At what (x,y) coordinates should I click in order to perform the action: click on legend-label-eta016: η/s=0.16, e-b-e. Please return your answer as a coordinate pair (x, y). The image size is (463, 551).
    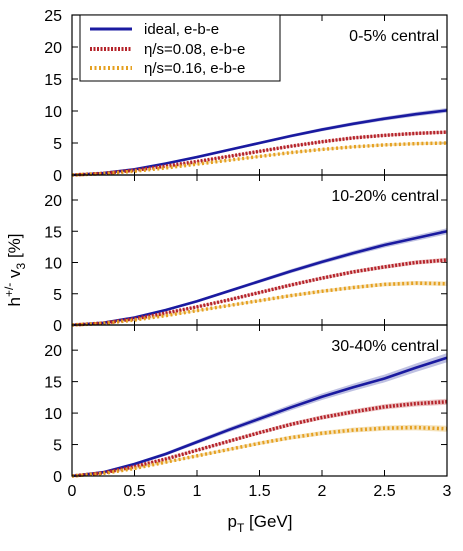
    Looking at the image, I should click on (194, 68).